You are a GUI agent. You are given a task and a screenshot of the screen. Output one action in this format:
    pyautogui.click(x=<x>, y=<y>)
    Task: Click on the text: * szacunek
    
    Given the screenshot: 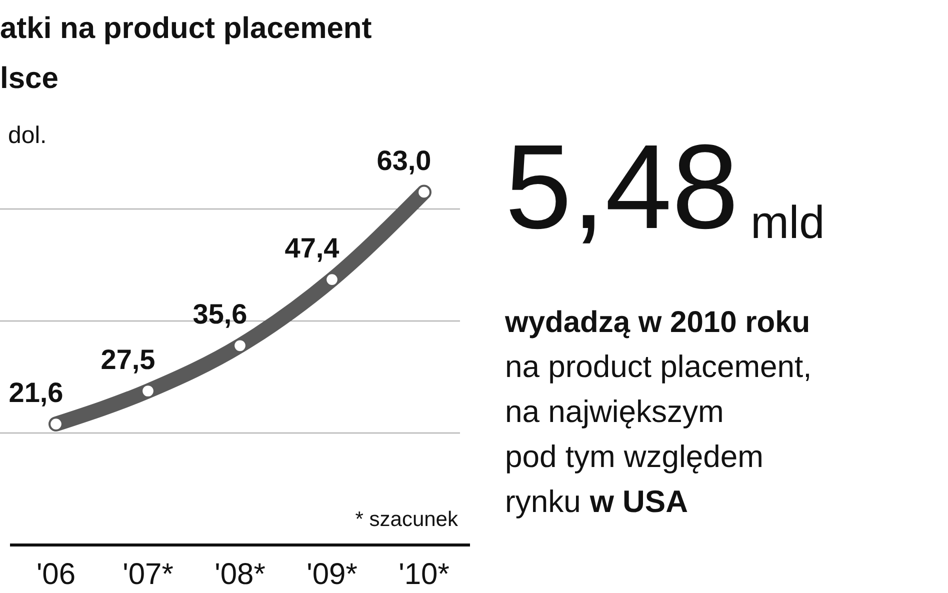 What is the action you would take?
    pyautogui.click(x=406, y=519)
    